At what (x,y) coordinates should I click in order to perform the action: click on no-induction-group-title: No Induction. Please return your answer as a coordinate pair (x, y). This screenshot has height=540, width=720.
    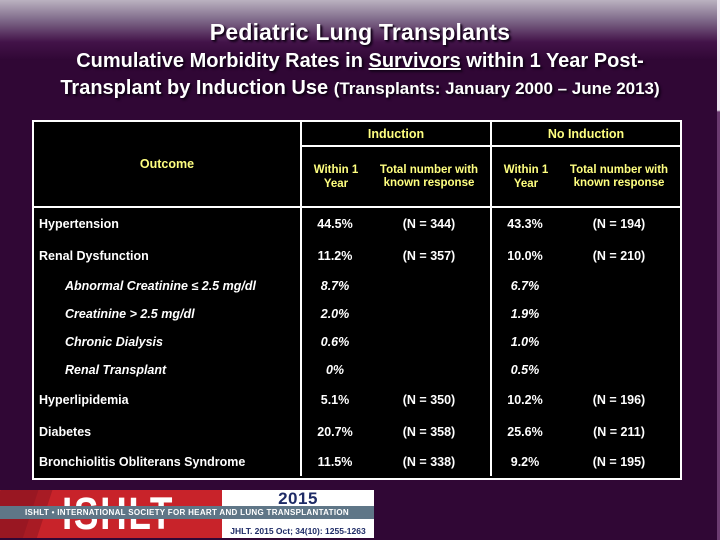
    Looking at the image, I should click on (586, 134).